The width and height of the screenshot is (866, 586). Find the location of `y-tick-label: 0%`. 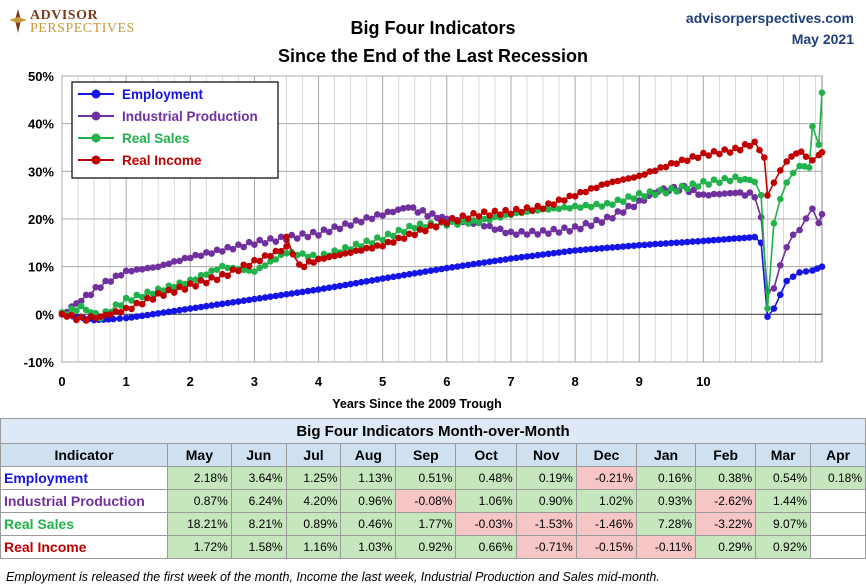

y-tick-label: 0% is located at coordinates (44, 314).